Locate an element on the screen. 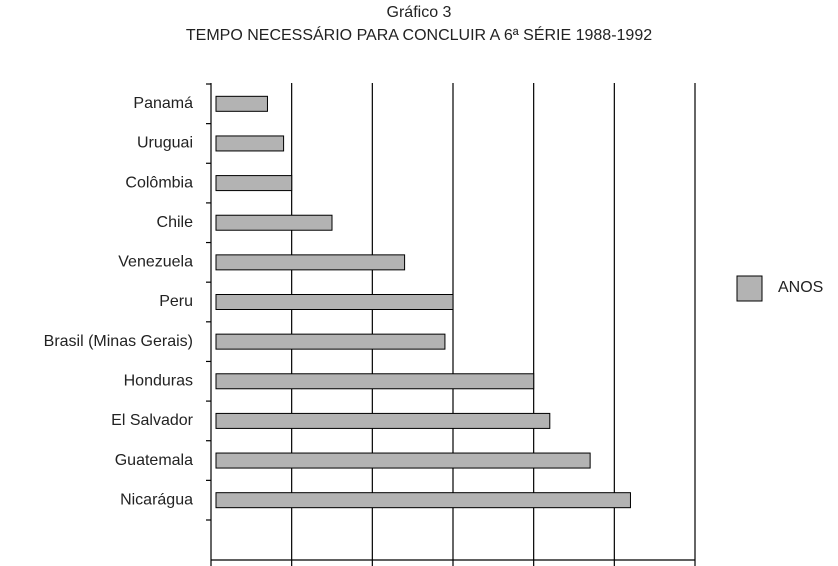 This screenshot has height=566, width=838. y-tick-label: Guatemala is located at coordinates (154, 460).